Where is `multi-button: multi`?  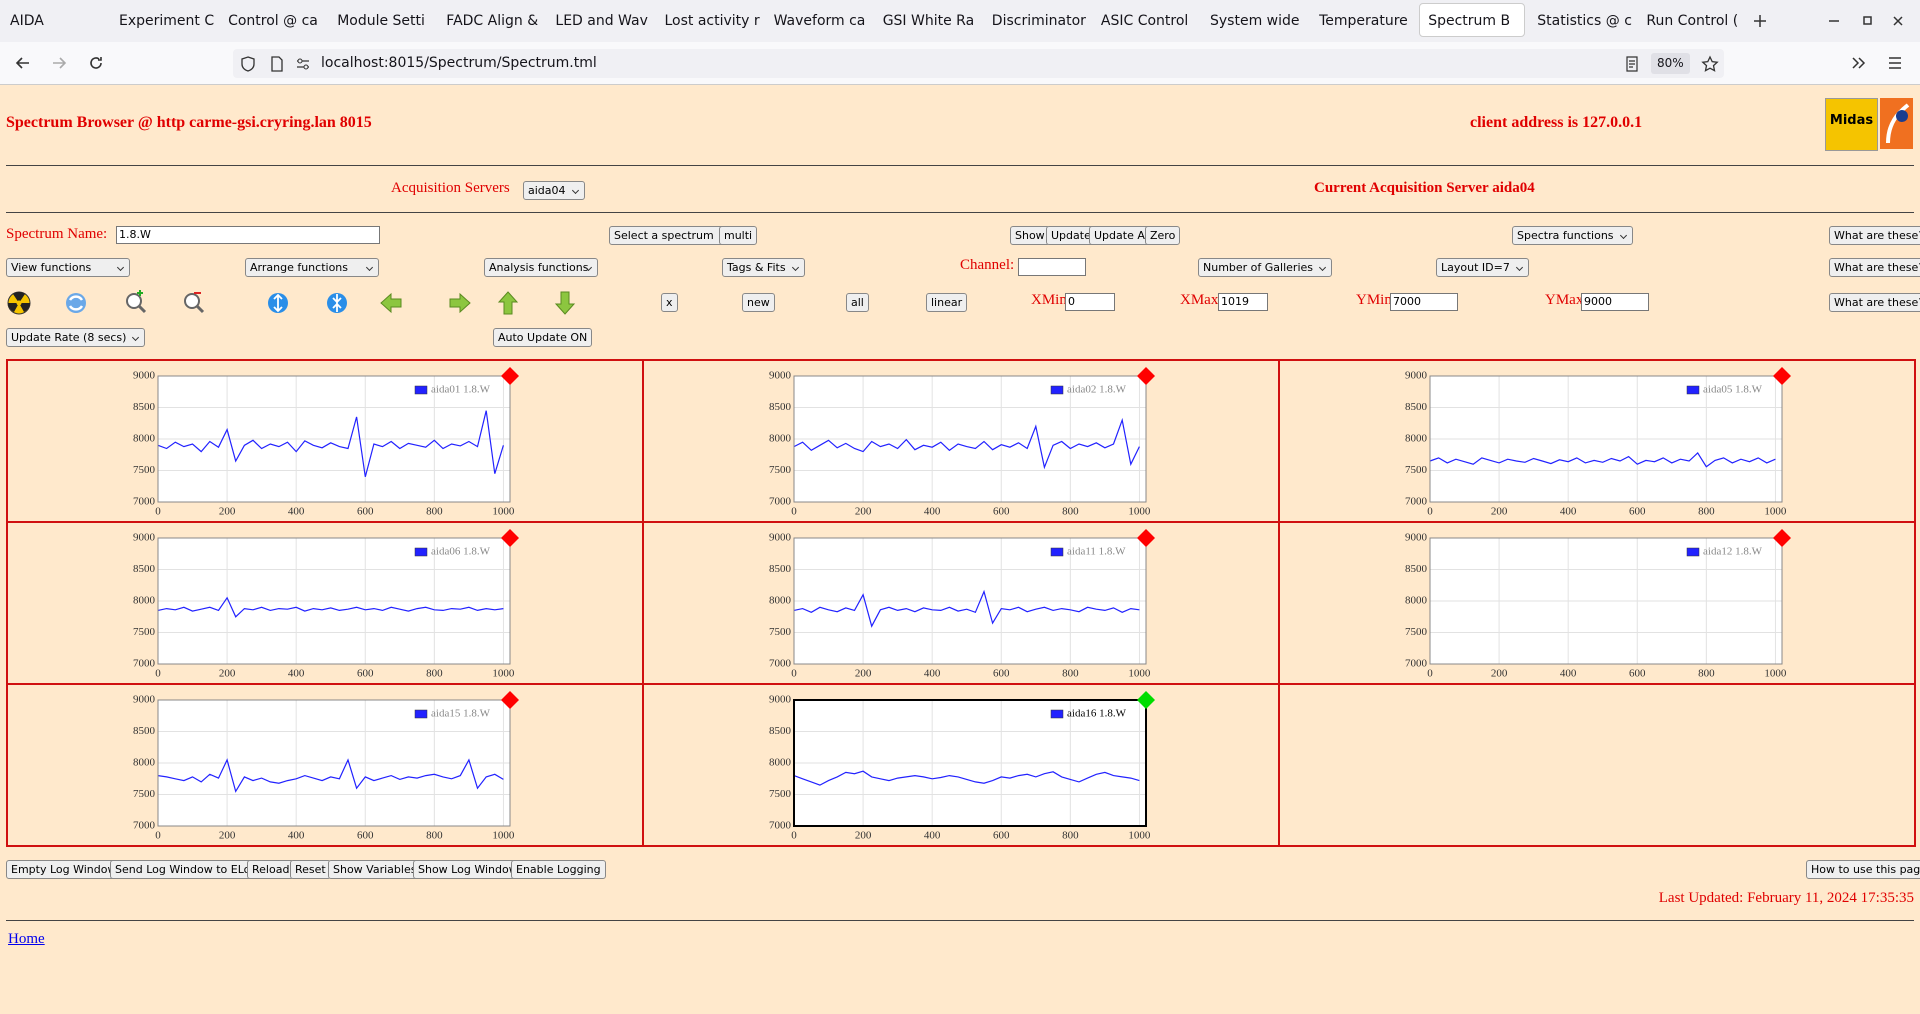 multi-button: multi is located at coordinates (738, 235).